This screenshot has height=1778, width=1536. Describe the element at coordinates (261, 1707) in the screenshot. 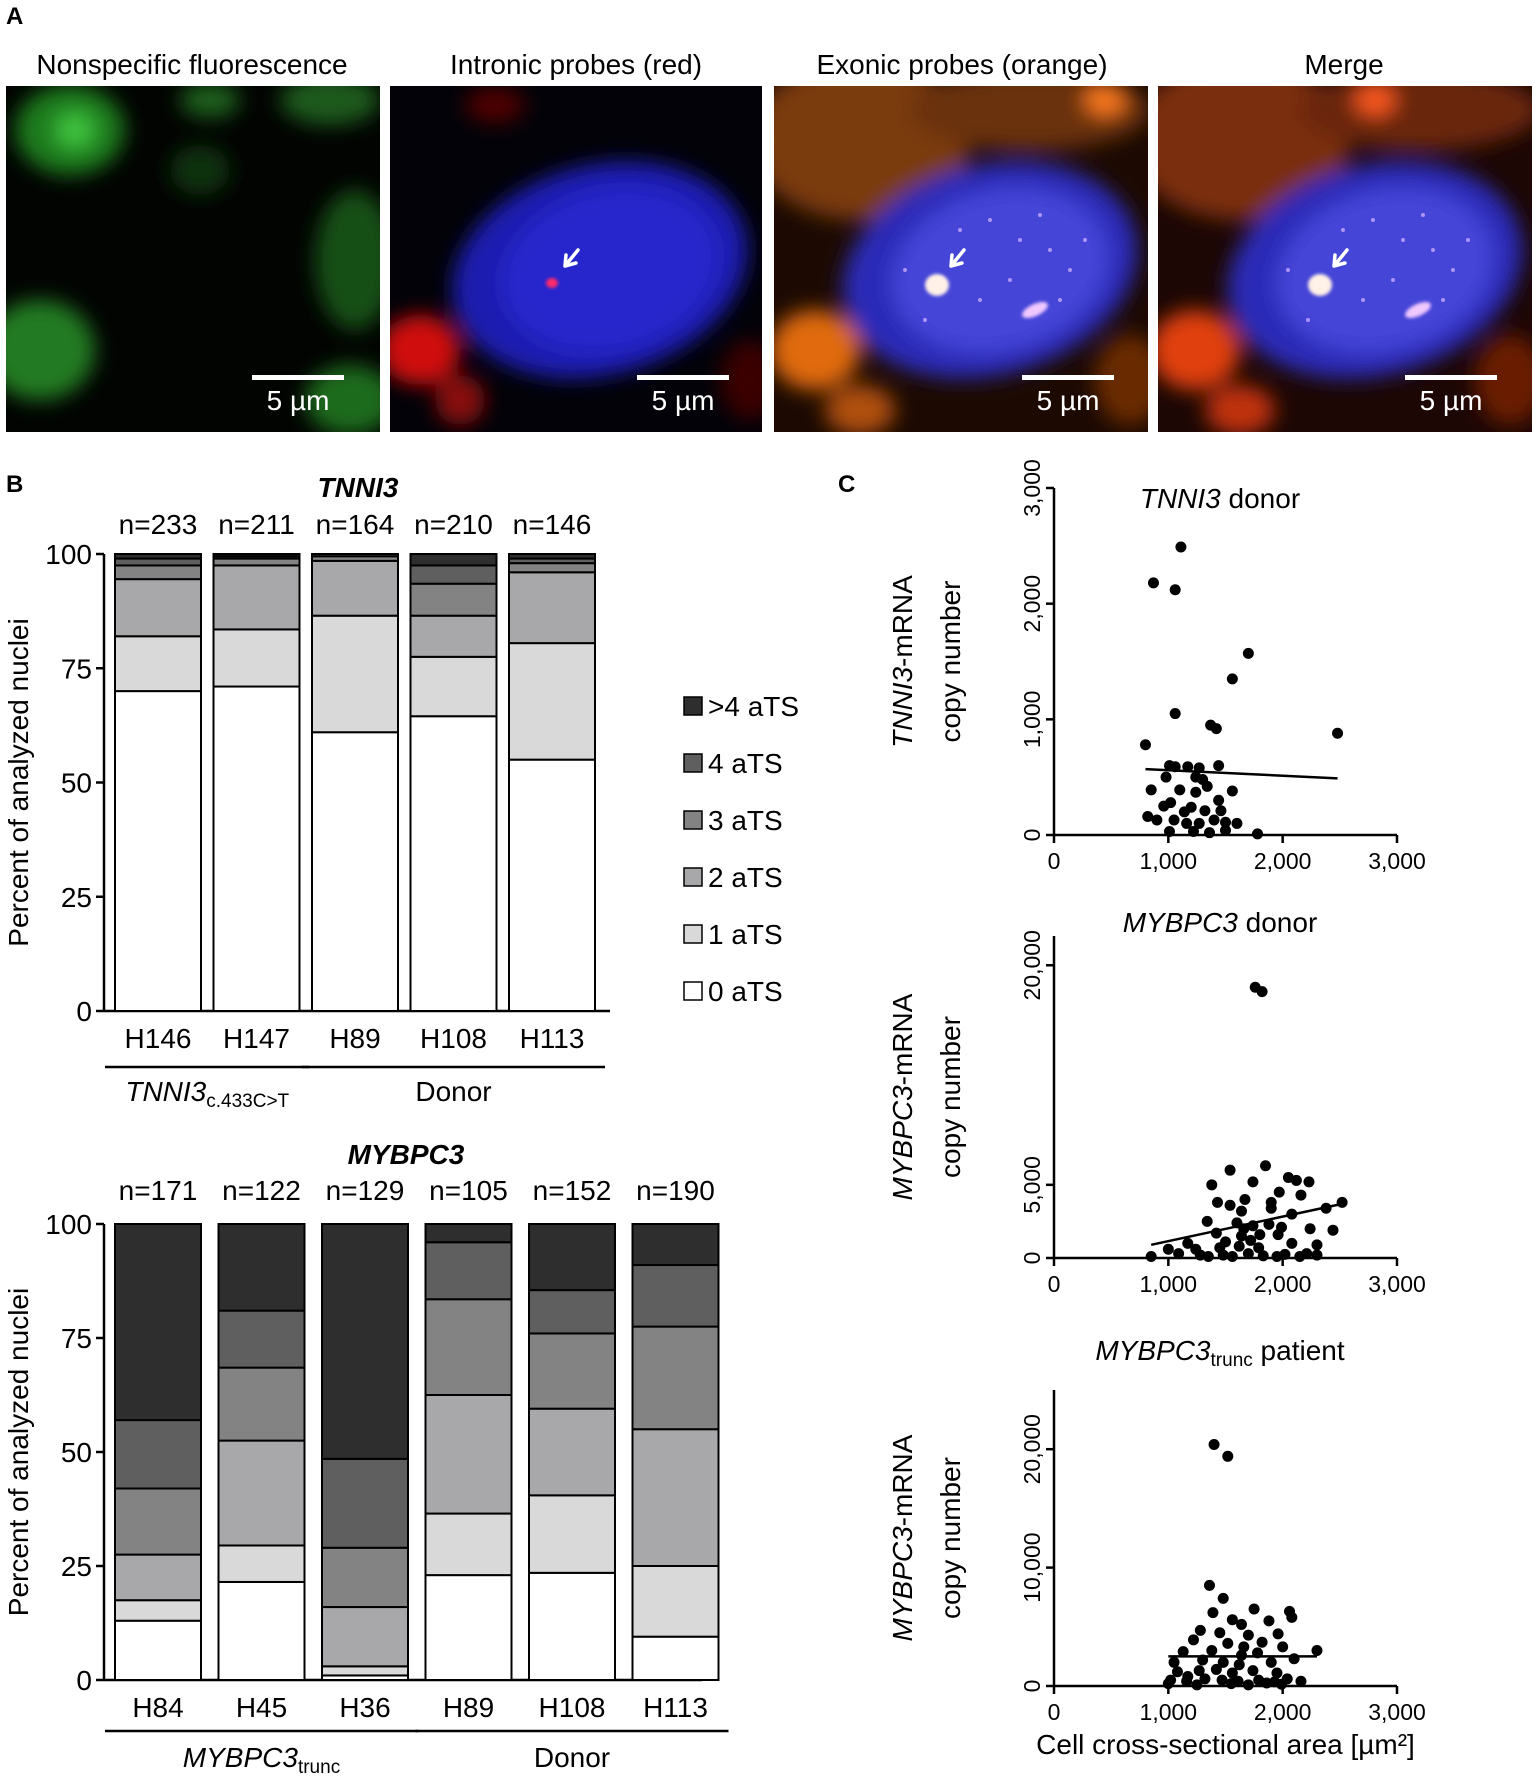

I see `category-label: H45` at that location.